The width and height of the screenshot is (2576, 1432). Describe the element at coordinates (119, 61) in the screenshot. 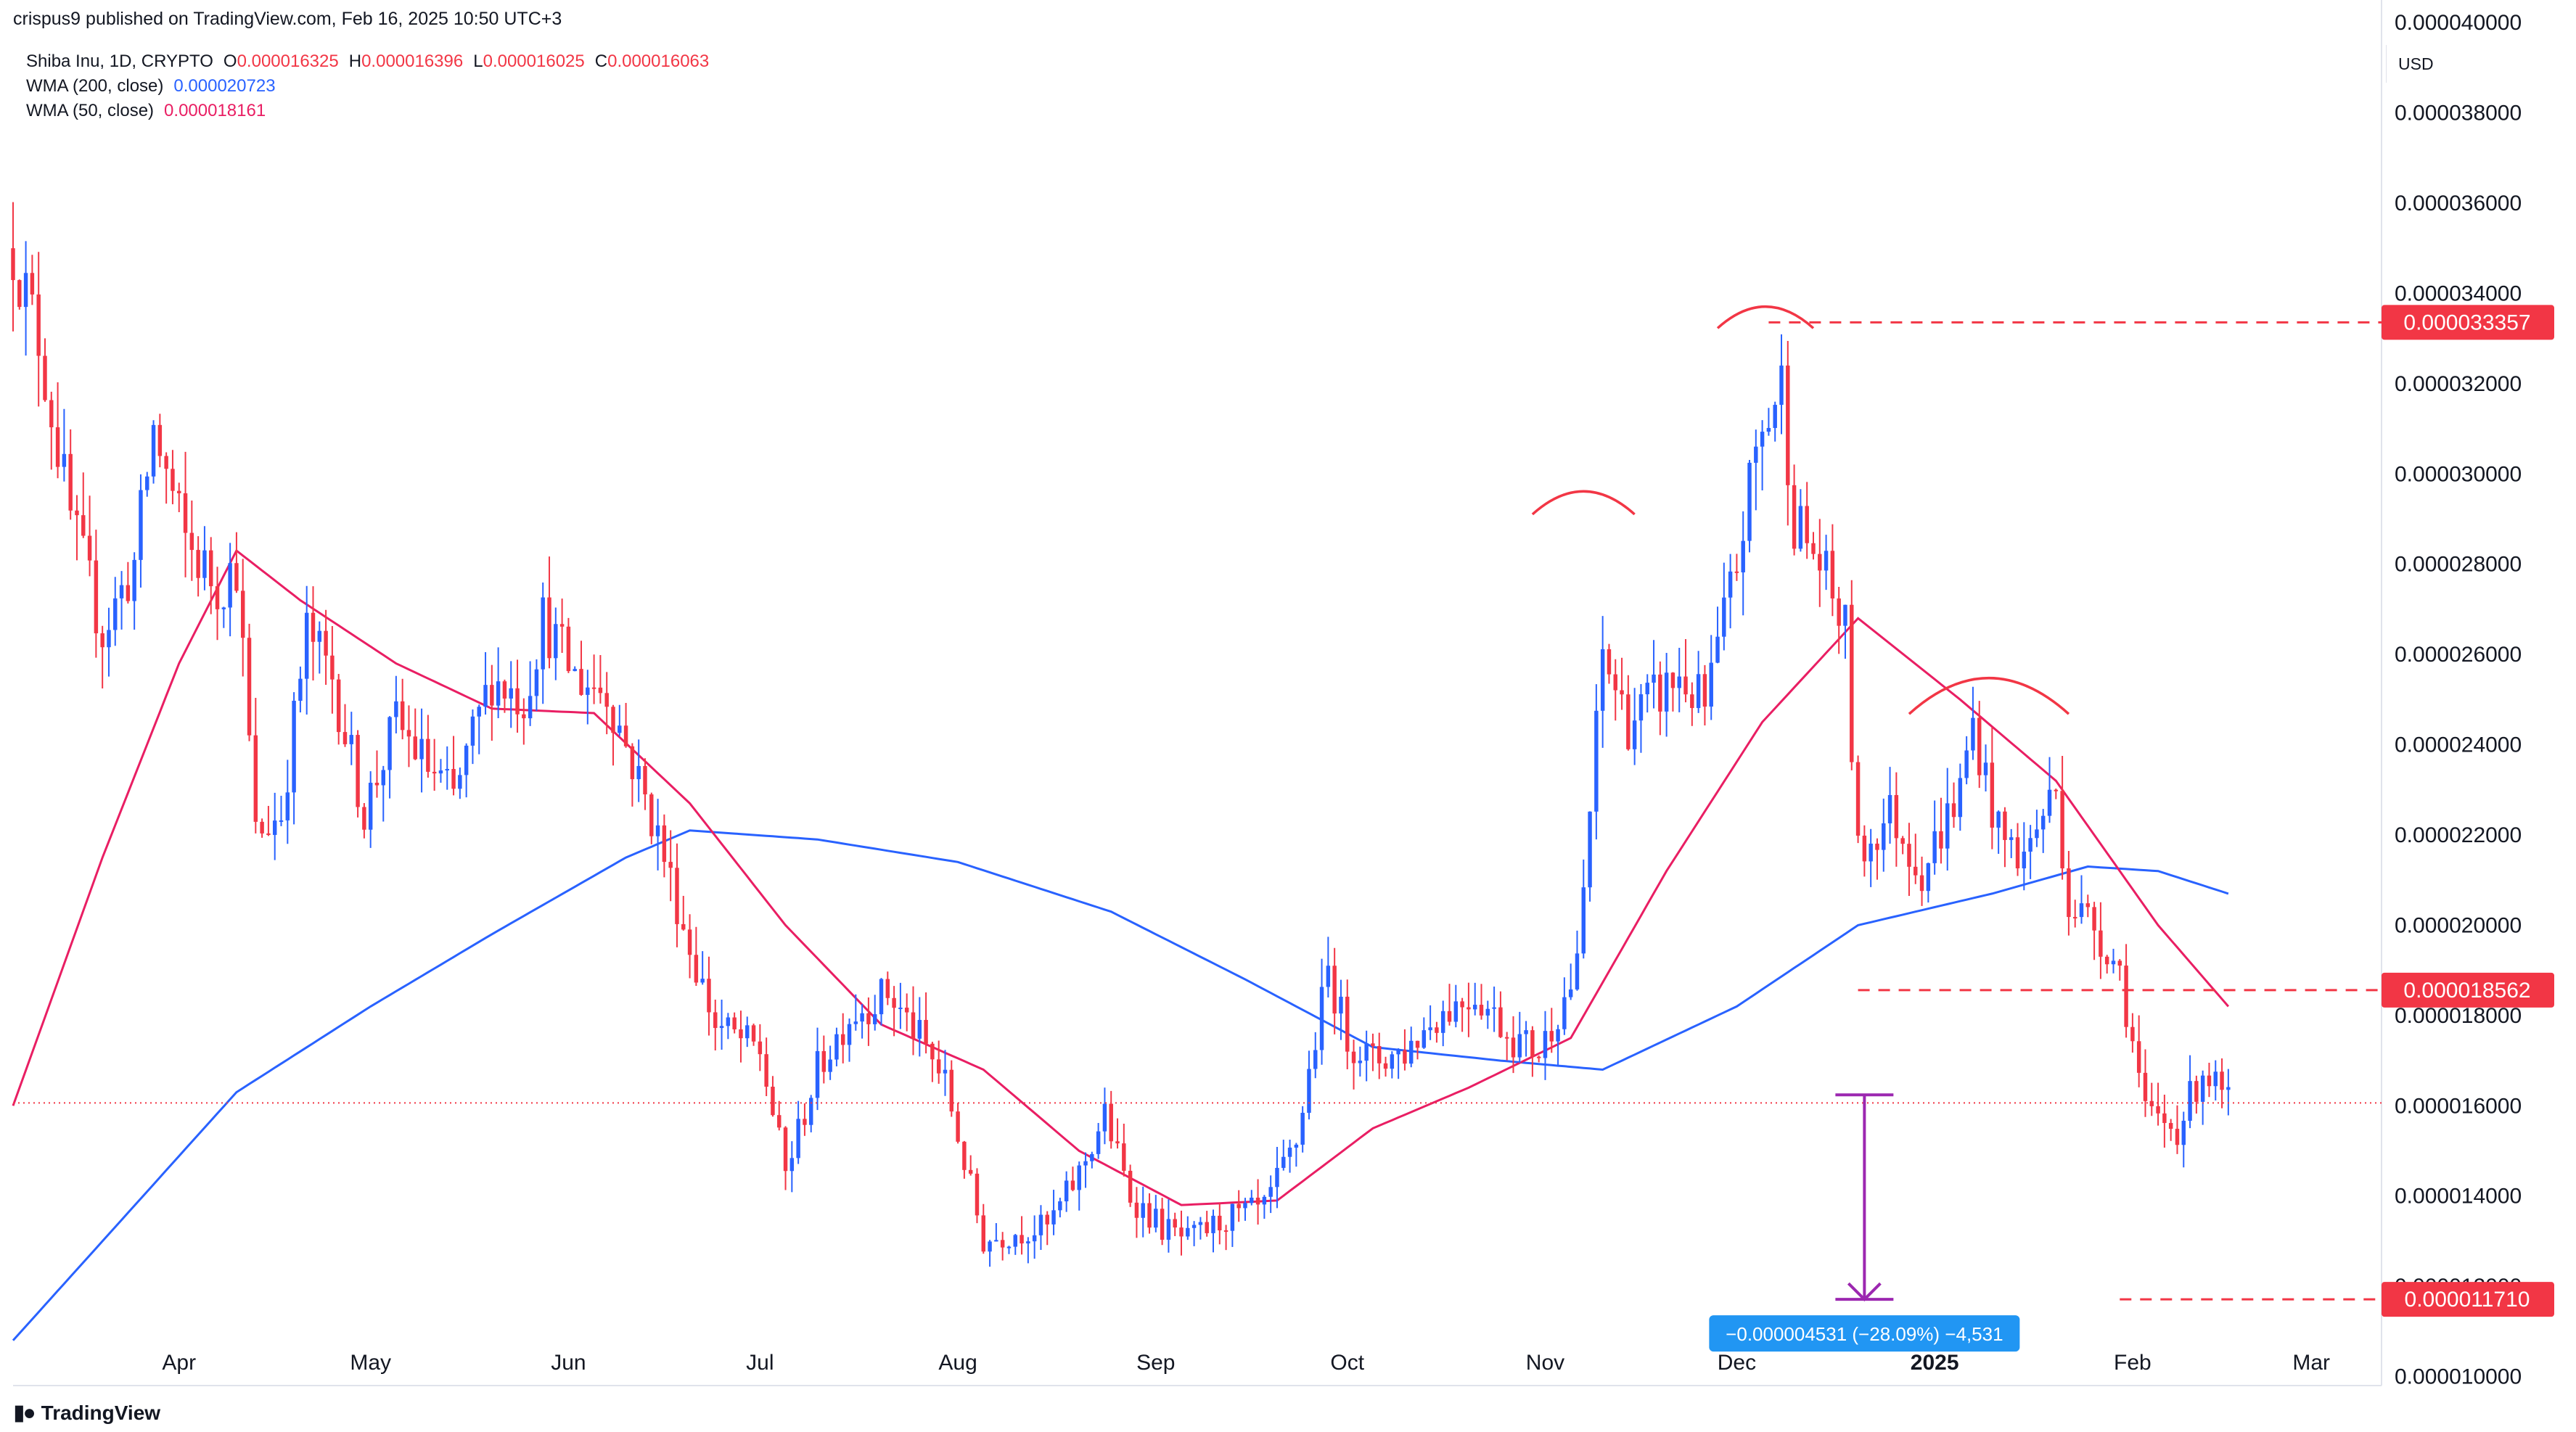

I see `symbol-label: Shiba Inu, 1D, CRYPTO` at that location.